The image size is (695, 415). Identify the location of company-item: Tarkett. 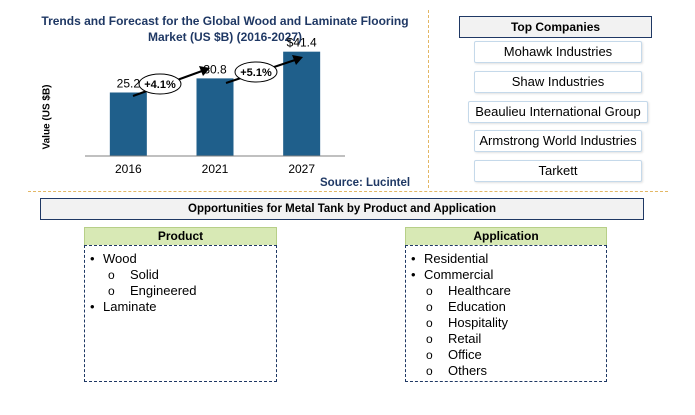
(558, 171).